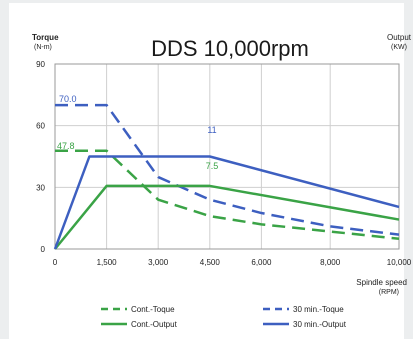  Describe the element at coordinates (399, 37) in the screenshot. I see `right-axis-label: Output` at that location.